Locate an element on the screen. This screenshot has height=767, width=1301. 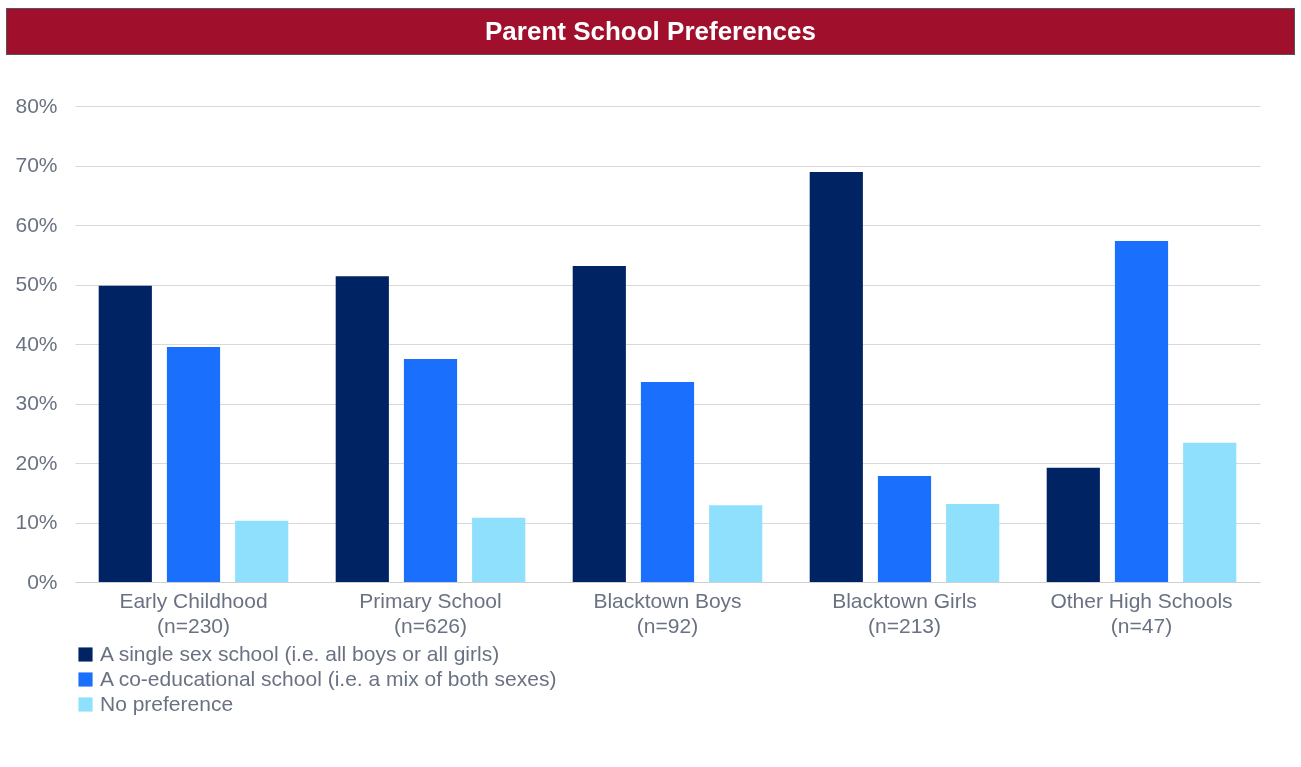
chart-title: Parent School Preferences is located at coordinates (650, 31).